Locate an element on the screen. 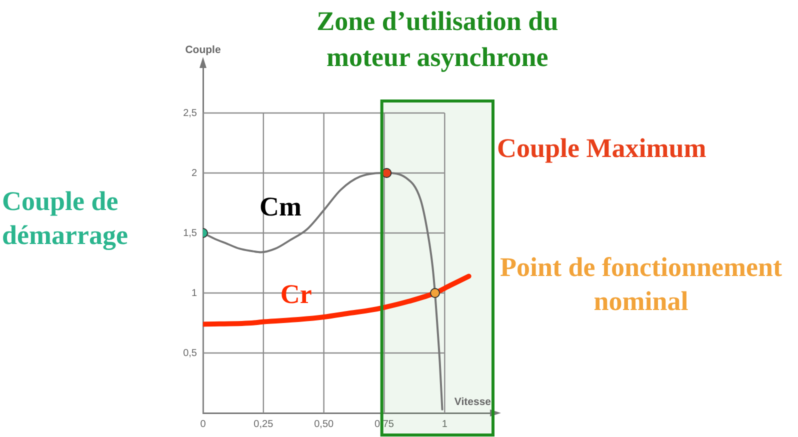 This screenshot has width=798, height=437. x-tick-label: 1 is located at coordinates (445, 424).